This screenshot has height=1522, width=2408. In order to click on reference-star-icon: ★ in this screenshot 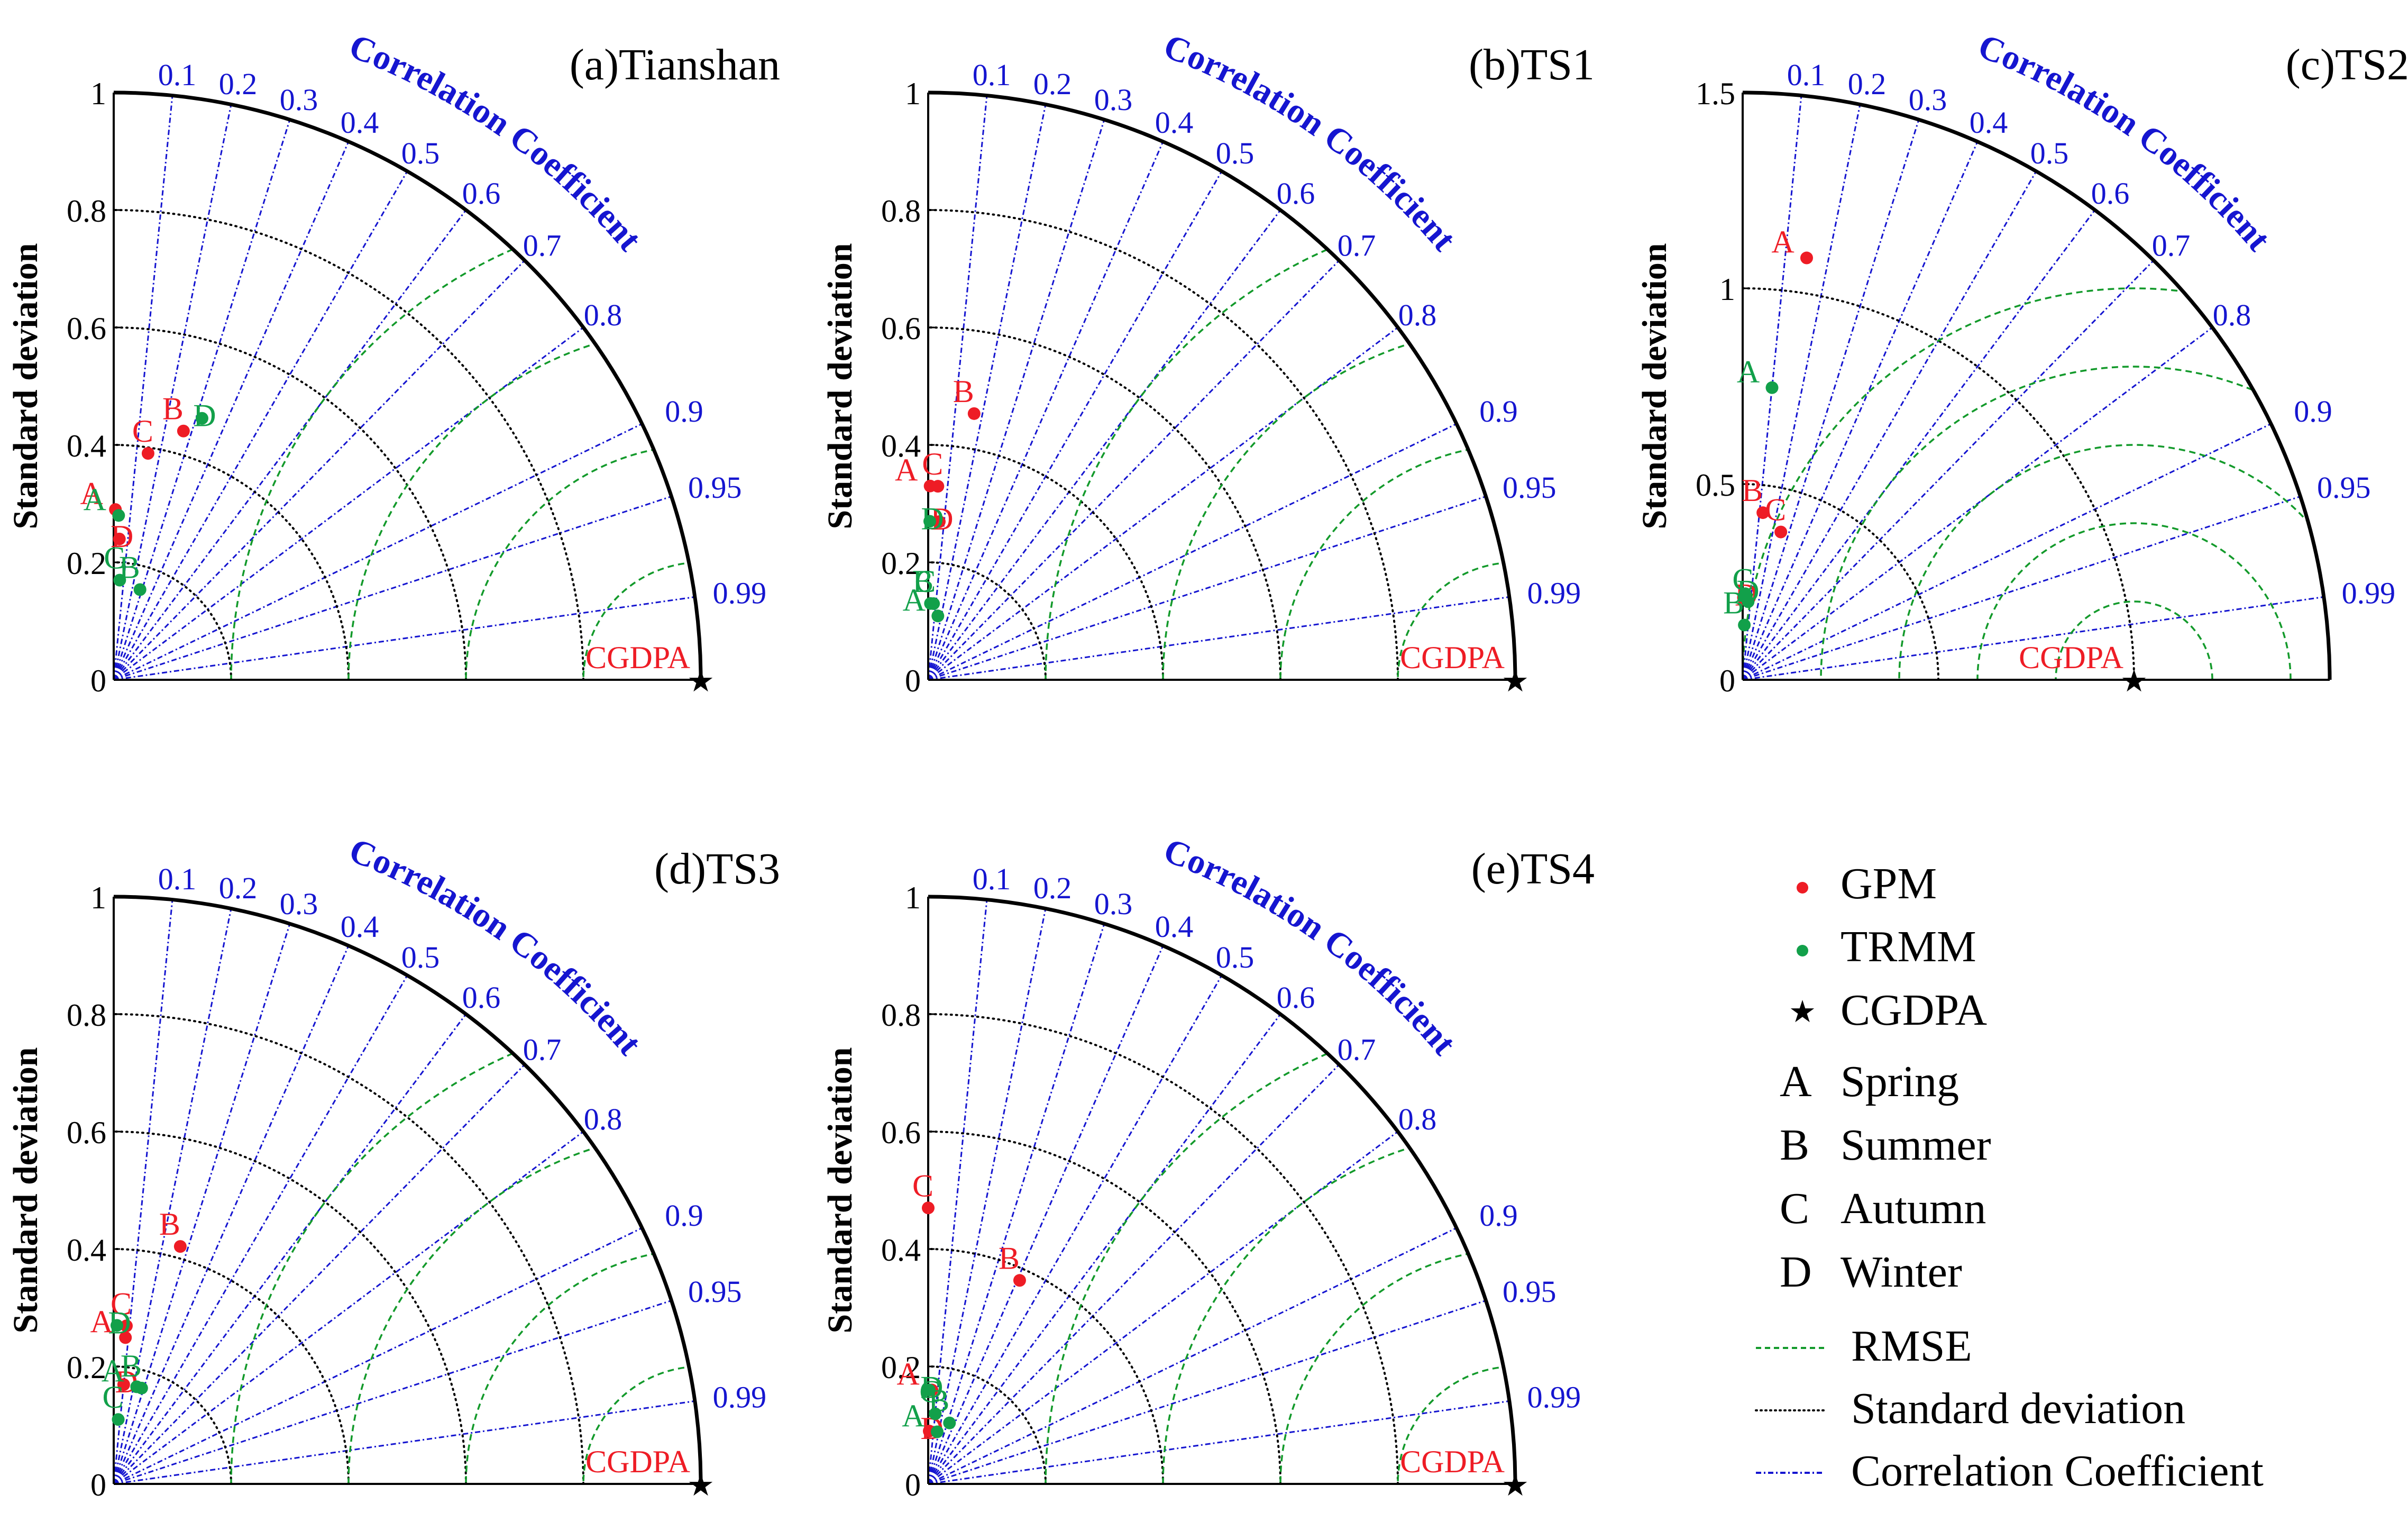, I will do `click(1515, 681)`.